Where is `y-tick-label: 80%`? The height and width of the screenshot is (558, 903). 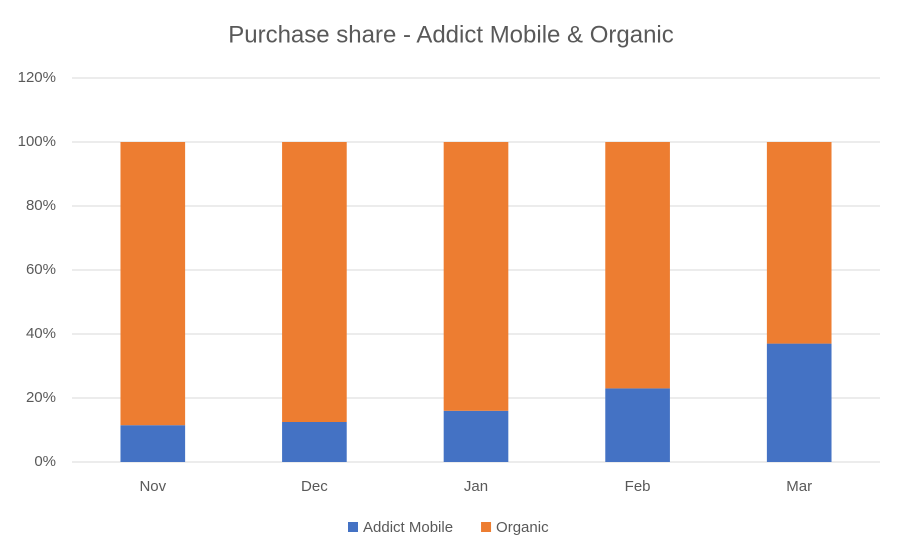
y-tick-label: 80% is located at coordinates (41, 205).